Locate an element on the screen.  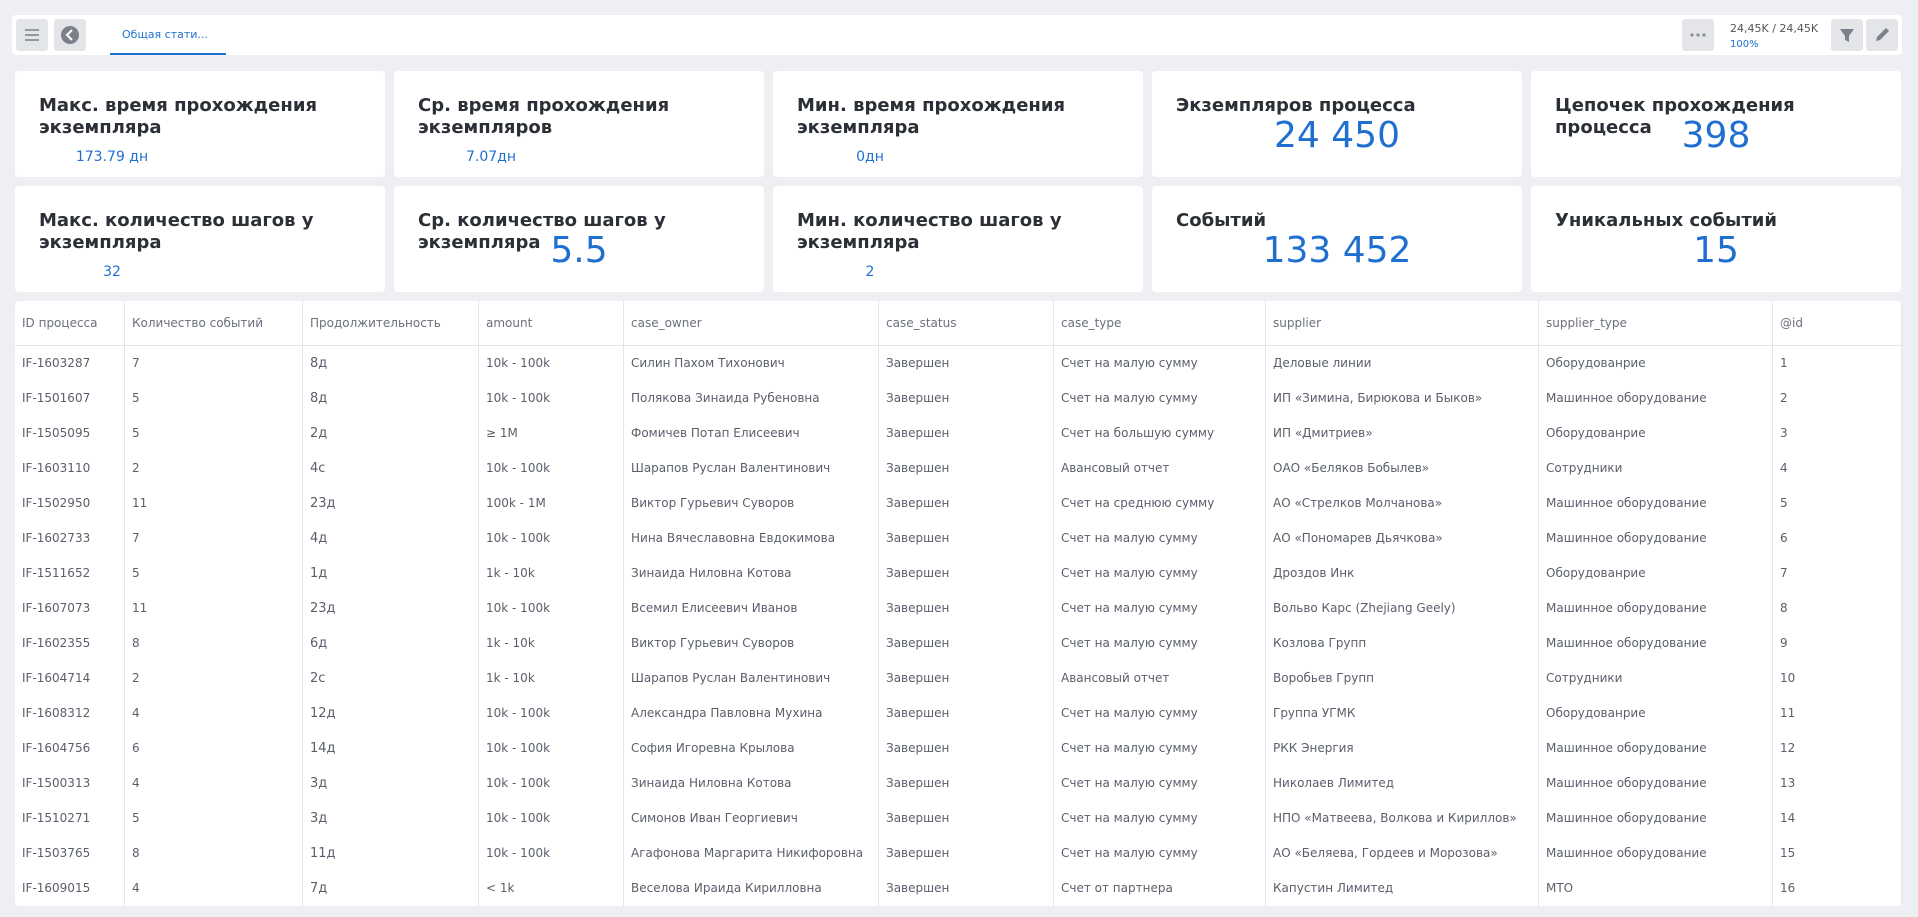
kpi-card: Ср. время прохождения экземпляров 7.07дн is located at coordinates (579, 124).